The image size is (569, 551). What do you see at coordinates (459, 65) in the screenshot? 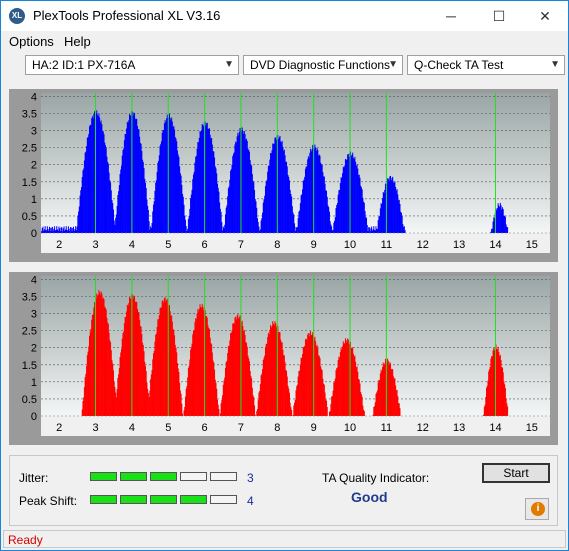
I see `test-select-value: Q-Check TA Test` at bounding box center [459, 65].